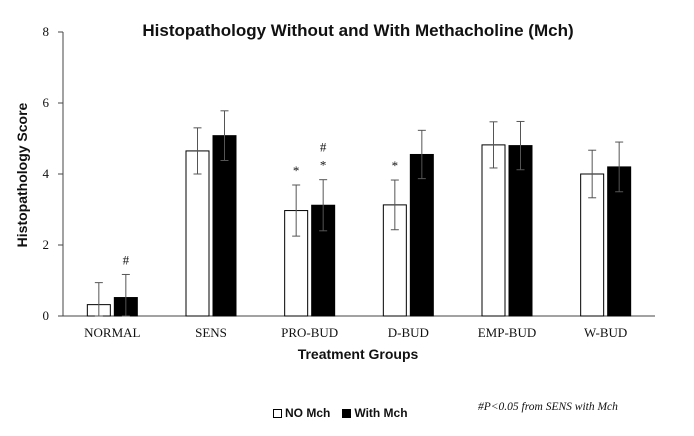 The width and height of the screenshot is (694, 436). I want to click on legend: NO Mch With Mch, so click(346, 413).